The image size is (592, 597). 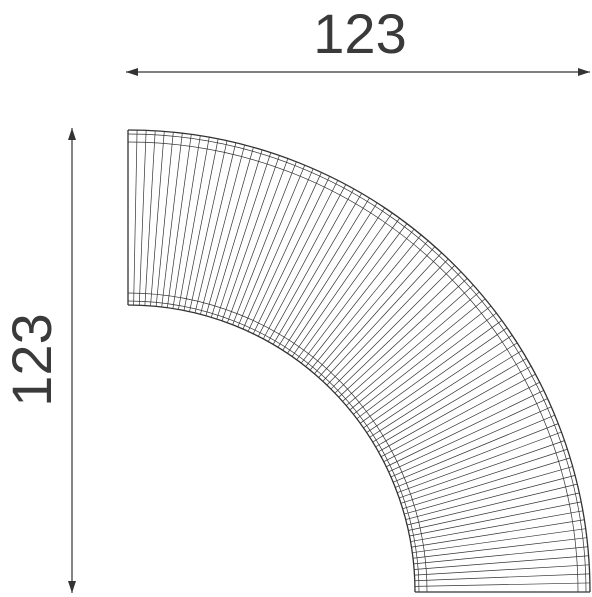 I want to click on width-label: 123, so click(x=359, y=33).